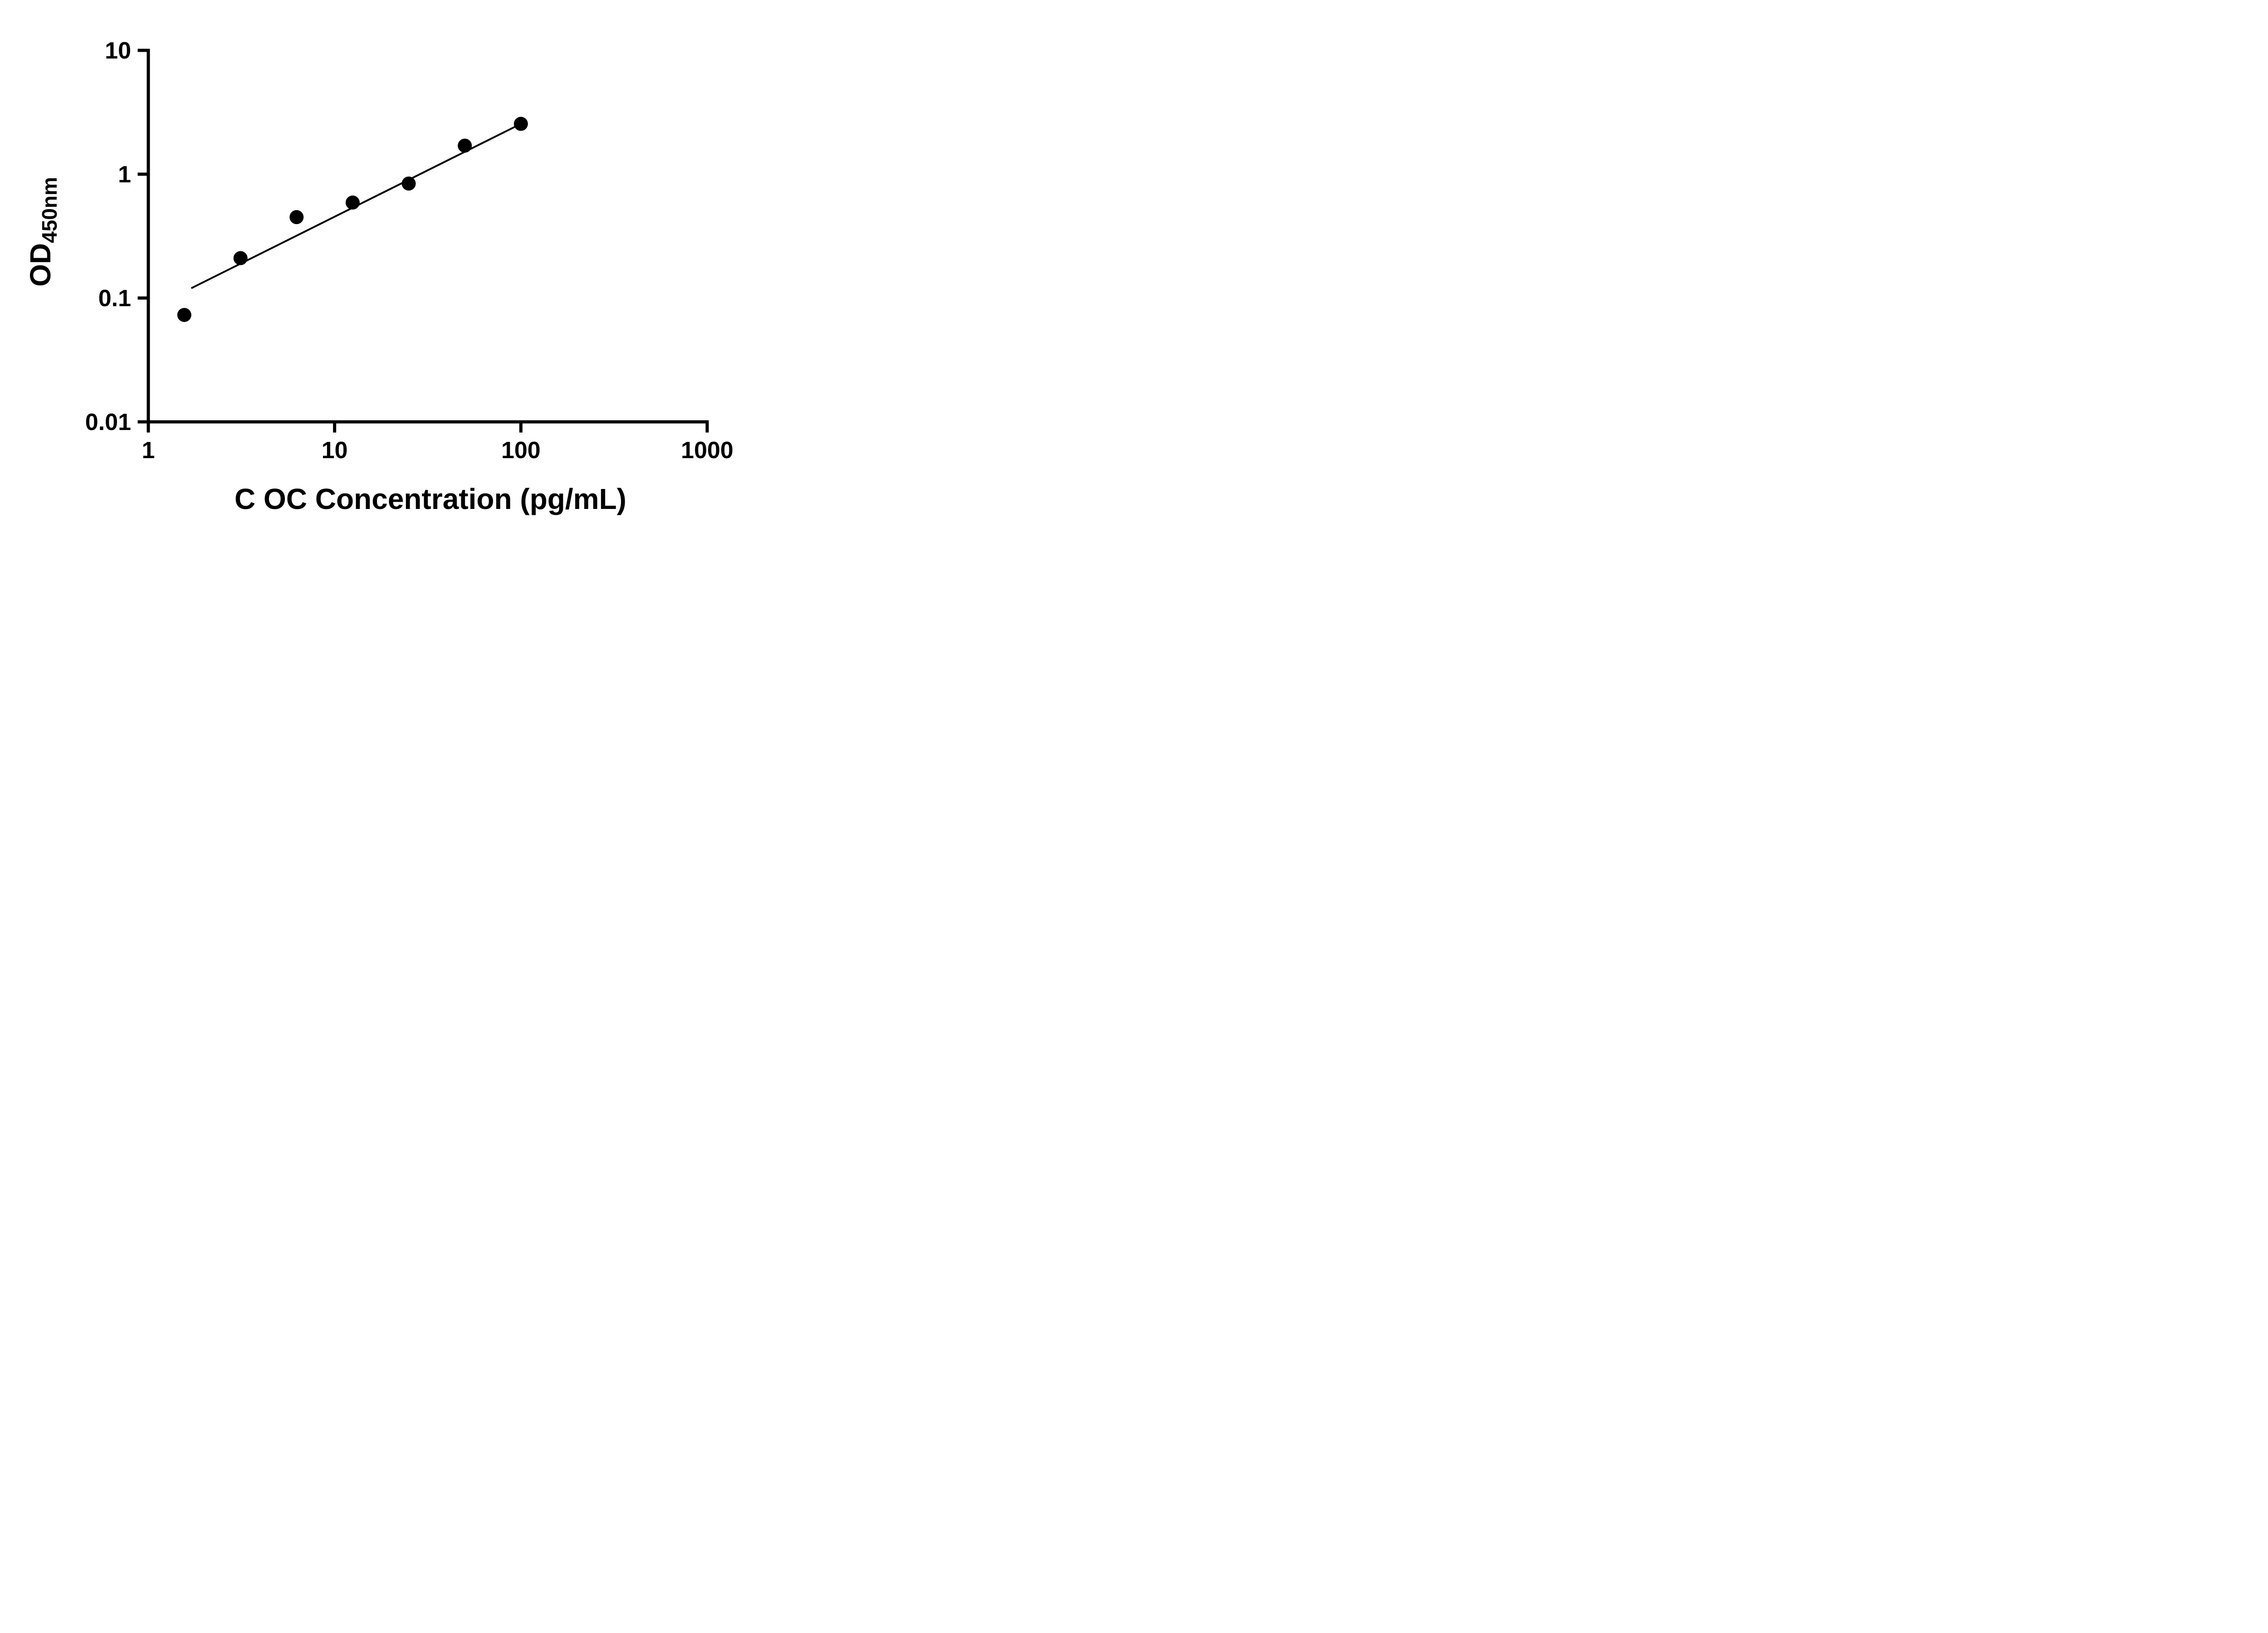 This screenshot has width=2268, height=1633. I want to click on axis-frame, so click(428, 236).